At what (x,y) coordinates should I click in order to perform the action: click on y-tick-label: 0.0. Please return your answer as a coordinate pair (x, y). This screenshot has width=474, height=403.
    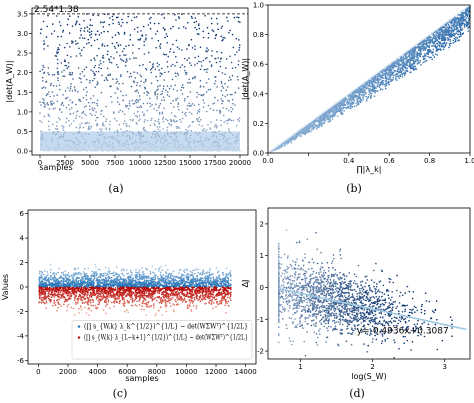
    Looking at the image, I should click on (258, 154).